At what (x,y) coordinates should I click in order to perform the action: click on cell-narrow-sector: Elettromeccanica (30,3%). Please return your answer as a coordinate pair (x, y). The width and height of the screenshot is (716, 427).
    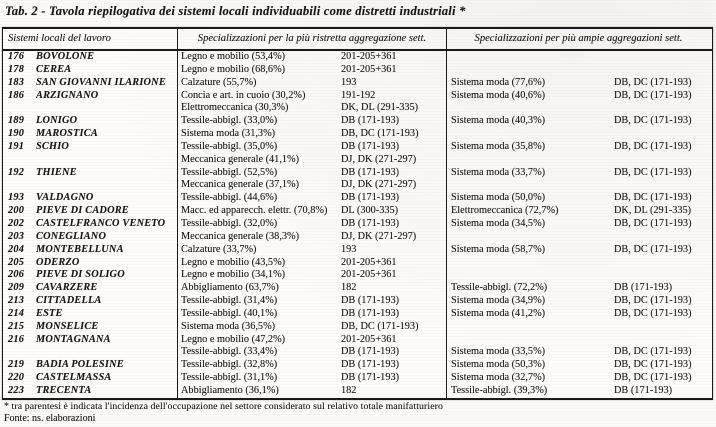
    Looking at the image, I should click on (258, 109).